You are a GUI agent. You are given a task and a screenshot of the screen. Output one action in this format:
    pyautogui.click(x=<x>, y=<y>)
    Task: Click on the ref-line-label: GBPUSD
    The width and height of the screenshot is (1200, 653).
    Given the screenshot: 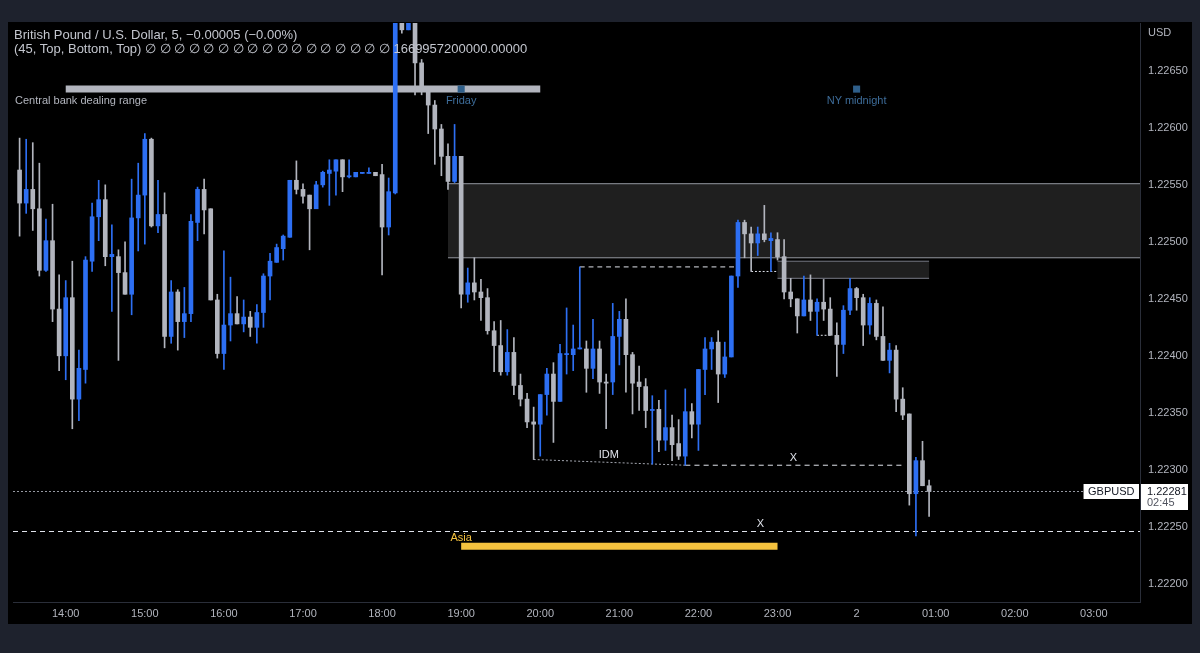 What is the action you would take?
    pyautogui.click(x=1111, y=490)
    